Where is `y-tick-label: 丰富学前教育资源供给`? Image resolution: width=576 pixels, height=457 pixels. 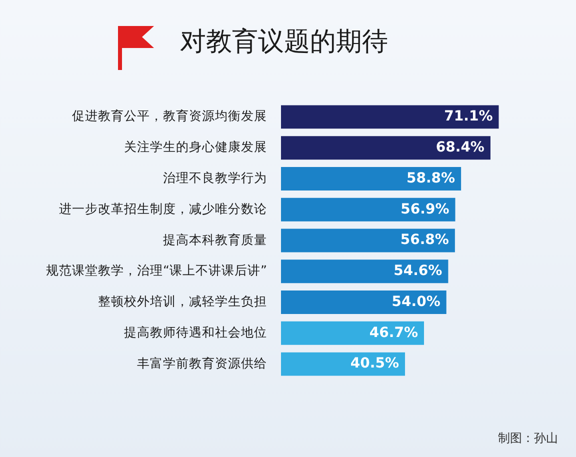 y-tick-label: 丰富学前教育资源供给 is located at coordinates (201, 362).